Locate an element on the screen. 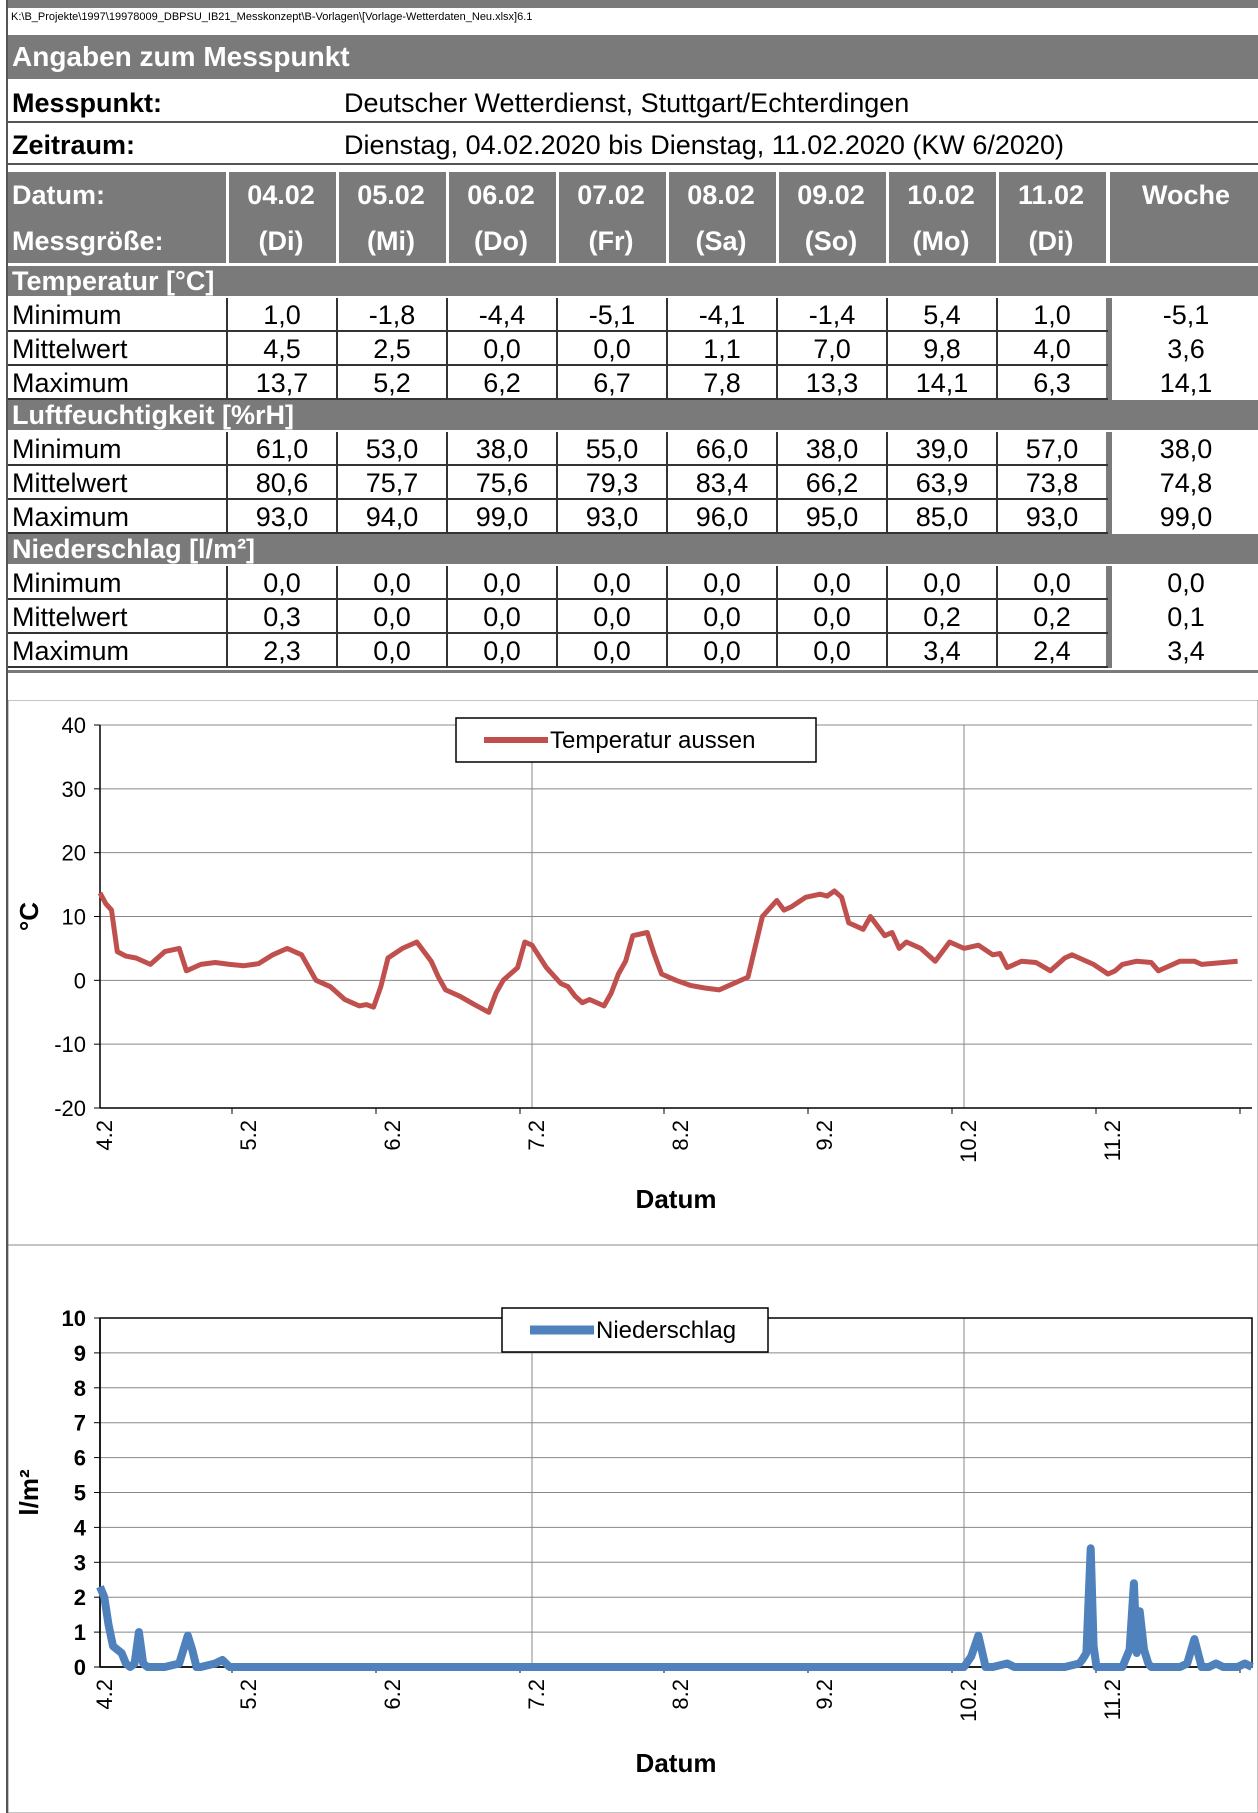 The width and height of the screenshot is (1258, 1813). week-cell: 3,6 is located at coordinates (1186, 349).